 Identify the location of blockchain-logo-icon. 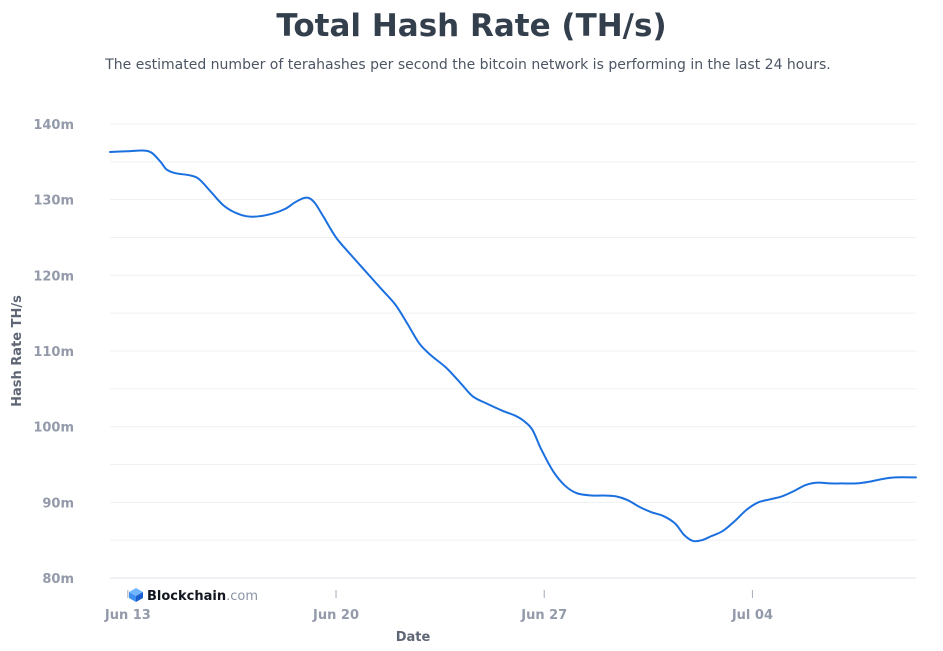
(136, 595).